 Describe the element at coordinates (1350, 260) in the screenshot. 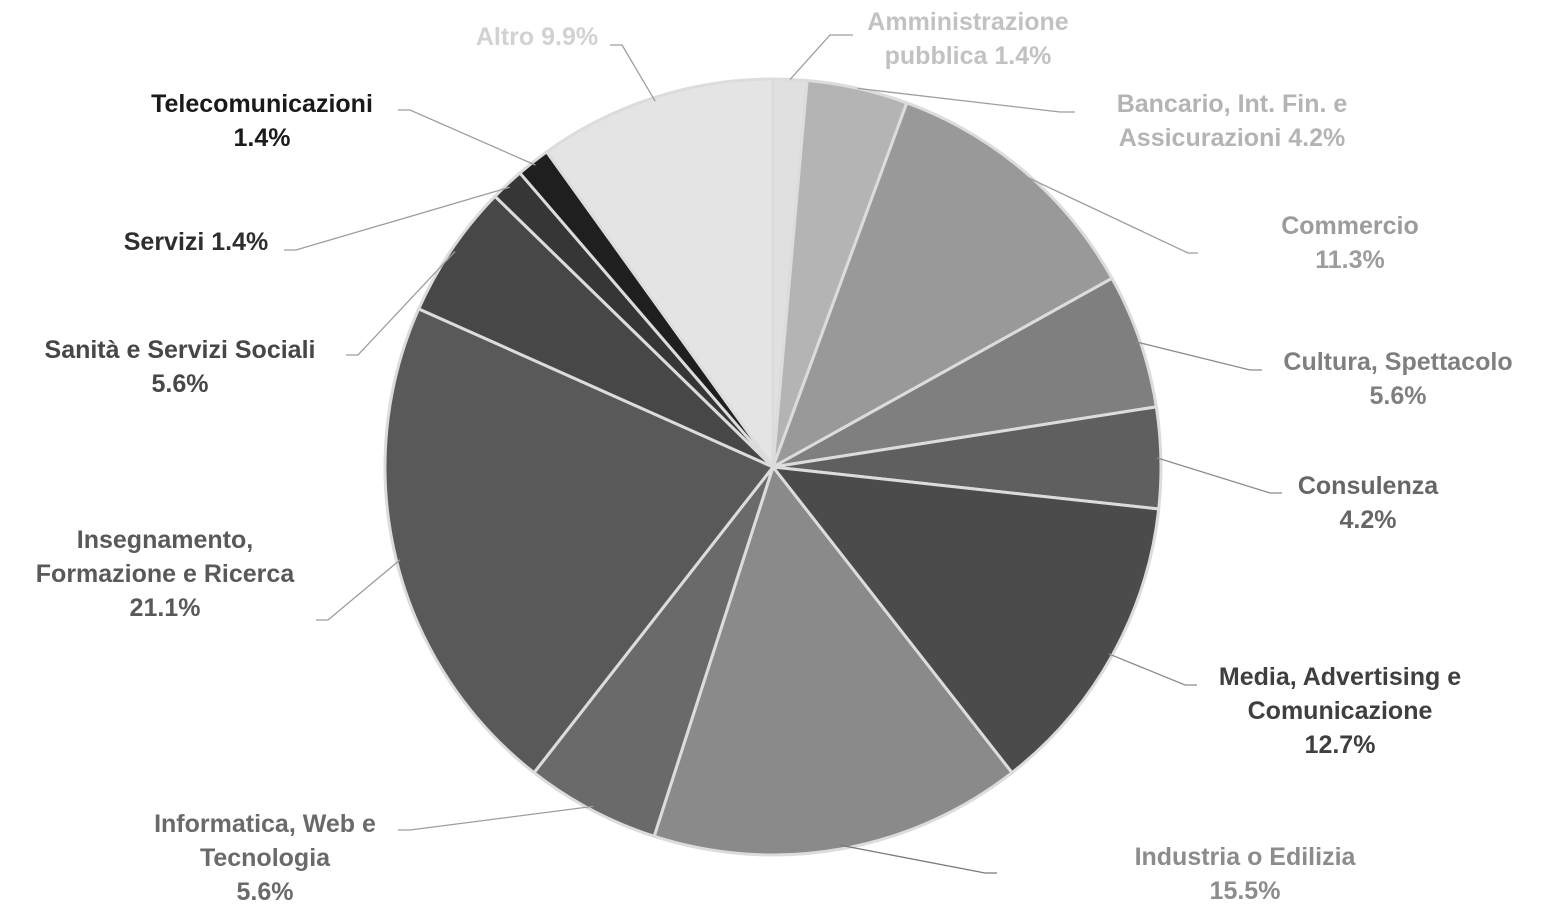

I see `slice-label-line: 11.3%` at that location.